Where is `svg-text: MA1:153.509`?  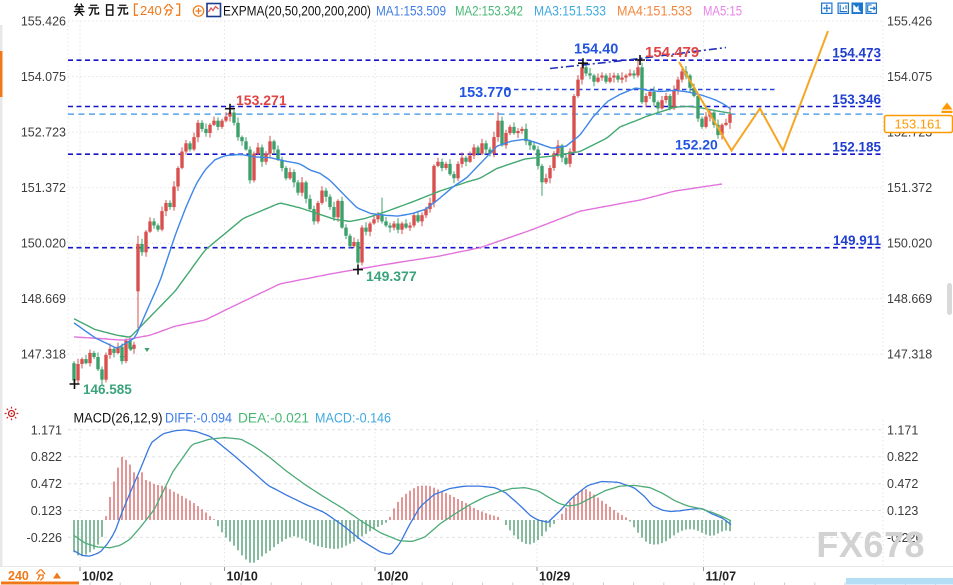
svg-text: MA1:153.509 is located at coordinates (411, 11).